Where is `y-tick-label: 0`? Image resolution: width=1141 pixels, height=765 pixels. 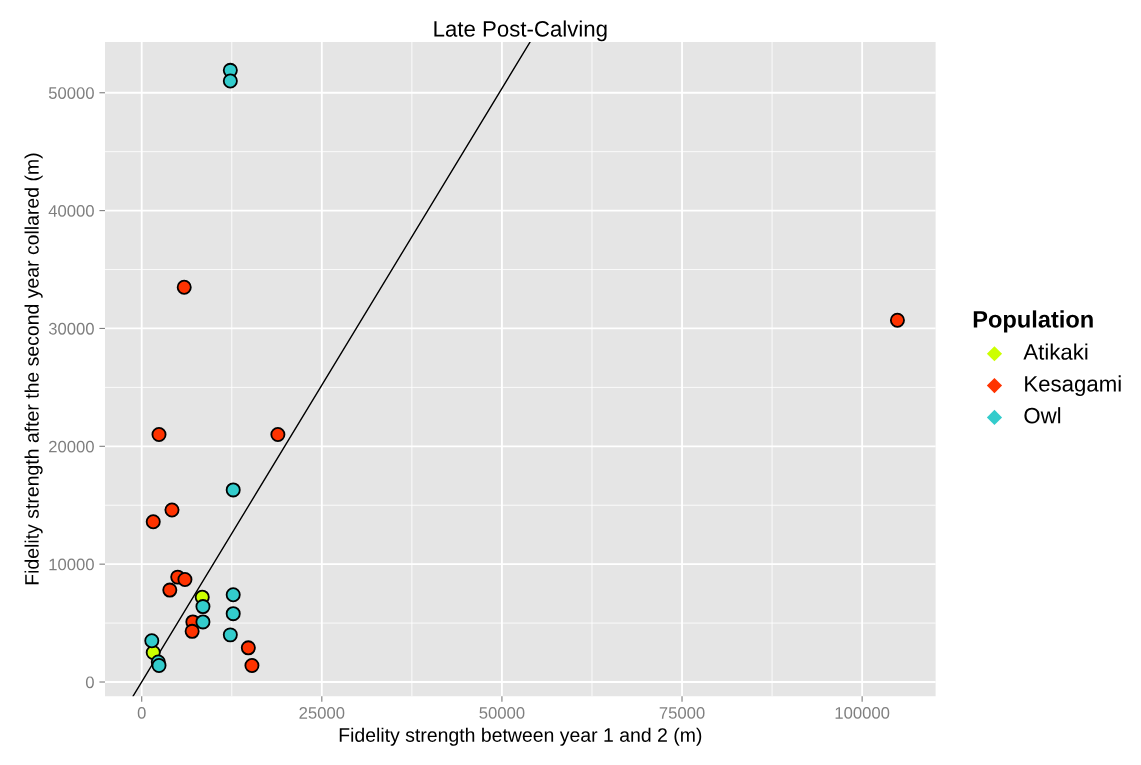 y-tick-label: 0 is located at coordinates (89, 682).